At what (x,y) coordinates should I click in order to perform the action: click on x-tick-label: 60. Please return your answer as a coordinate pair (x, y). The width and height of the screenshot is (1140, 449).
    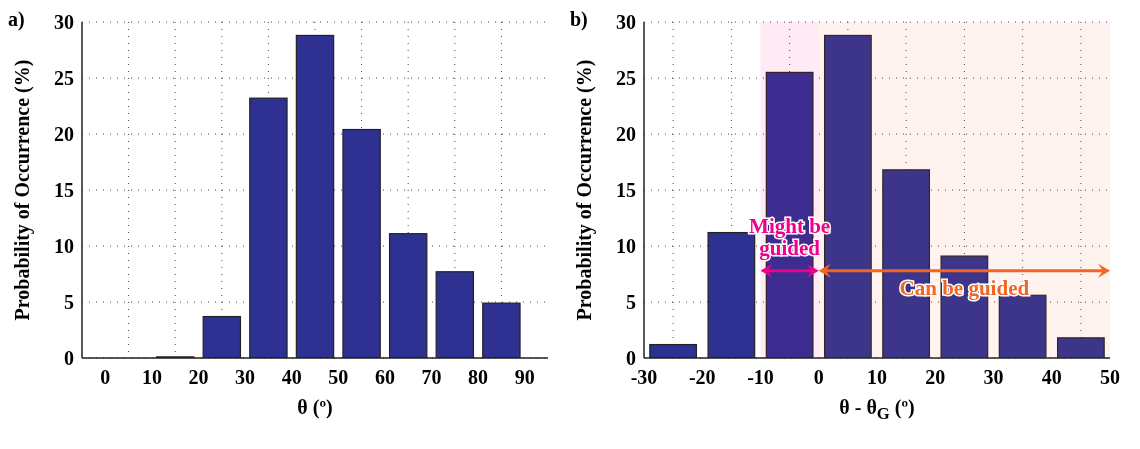
    Looking at the image, I should click on (384, 377).